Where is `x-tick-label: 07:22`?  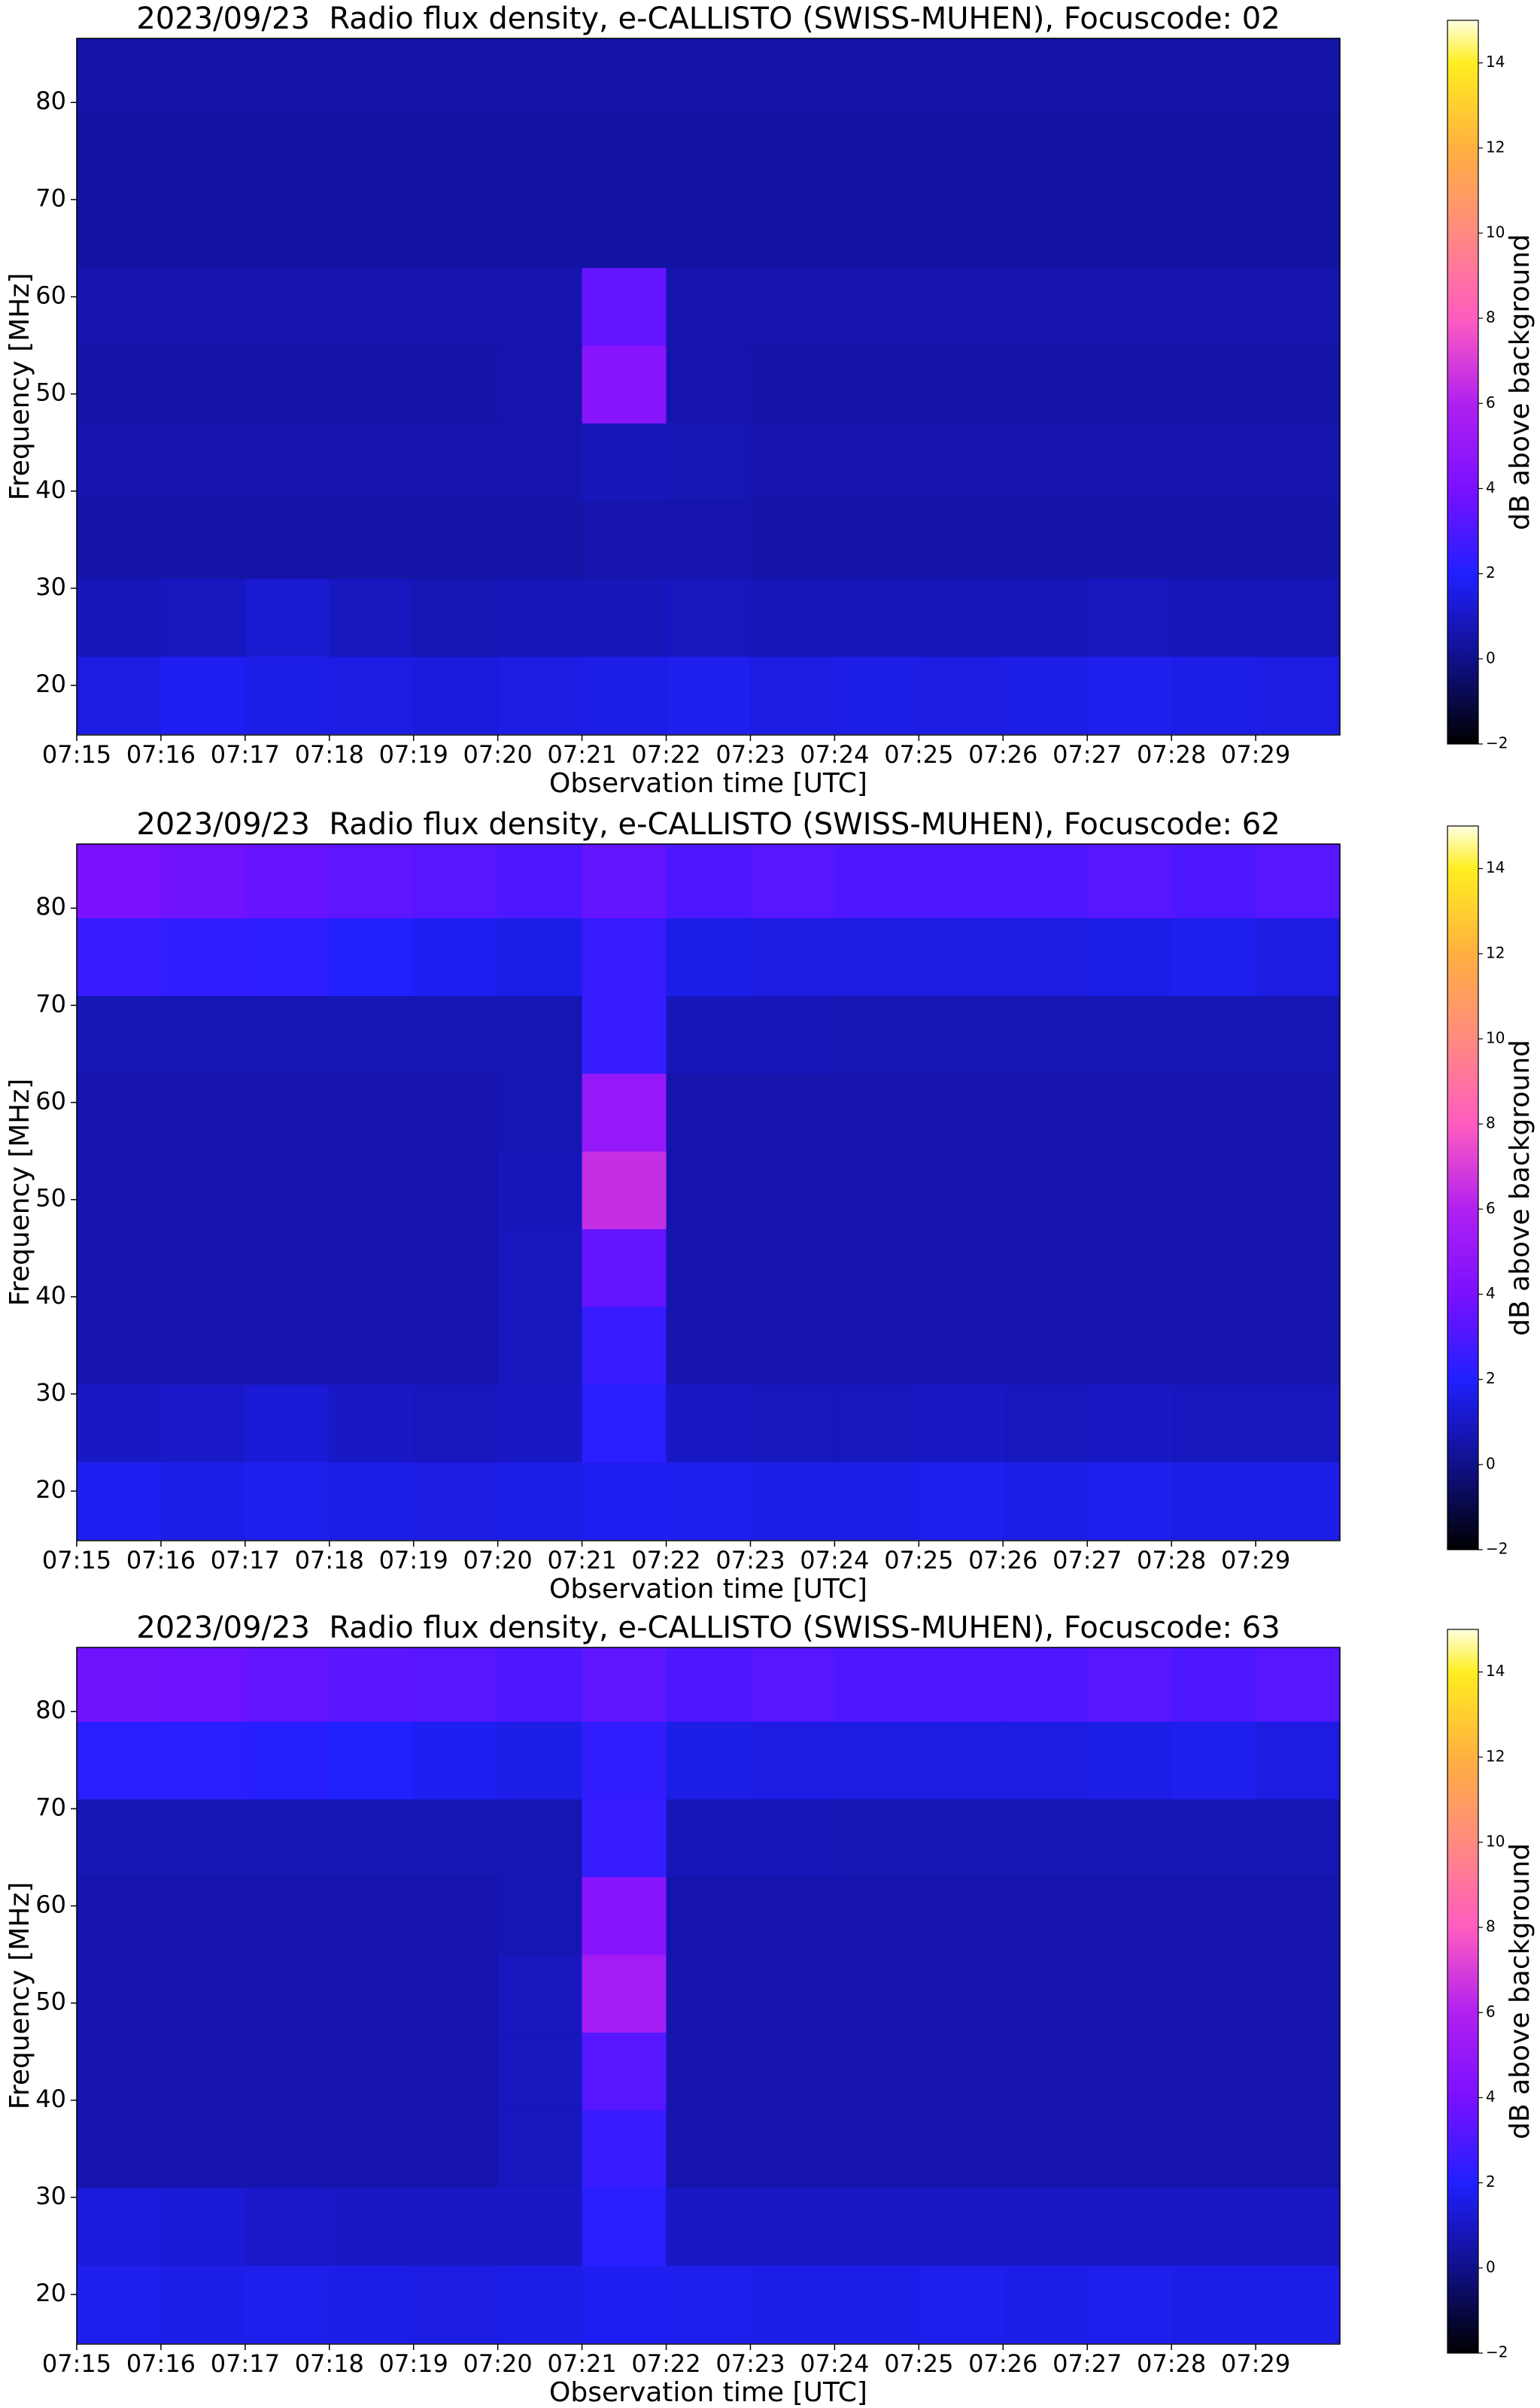
x-tick-label: 07:22 is located at coordinates (665, 2363).